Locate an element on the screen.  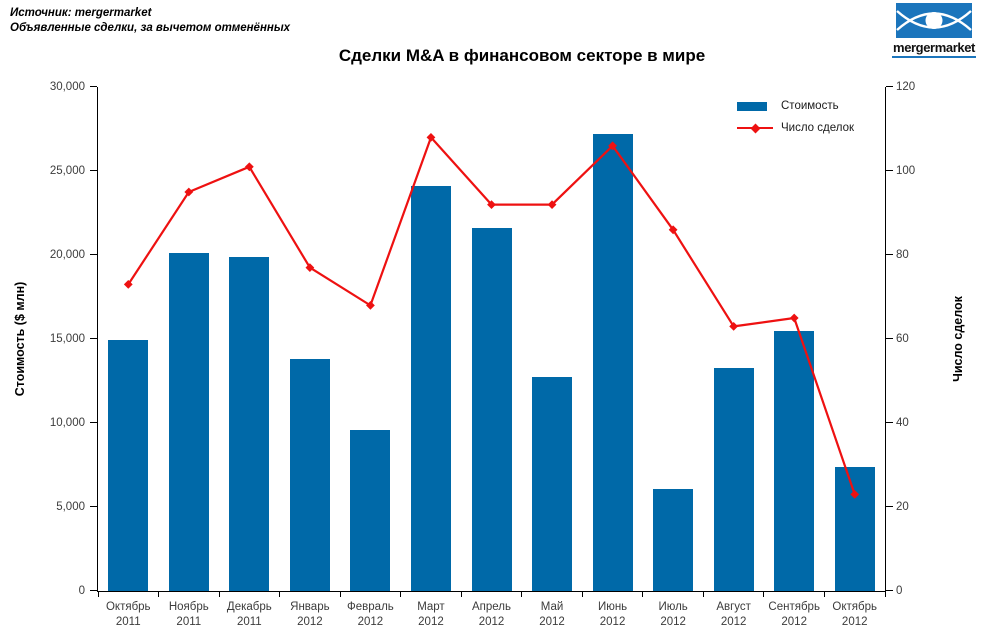
category-label: Апрель 2012 is located at coordinates (491, 615).